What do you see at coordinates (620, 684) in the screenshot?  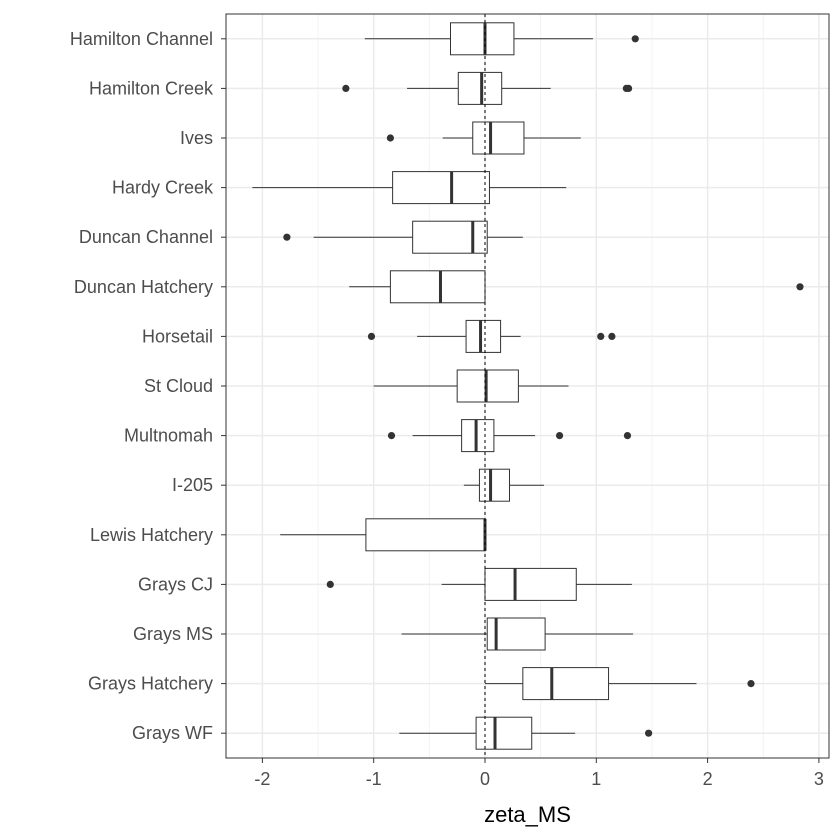 I see `box-grays-hatchery` at bounding box center [620, 684].